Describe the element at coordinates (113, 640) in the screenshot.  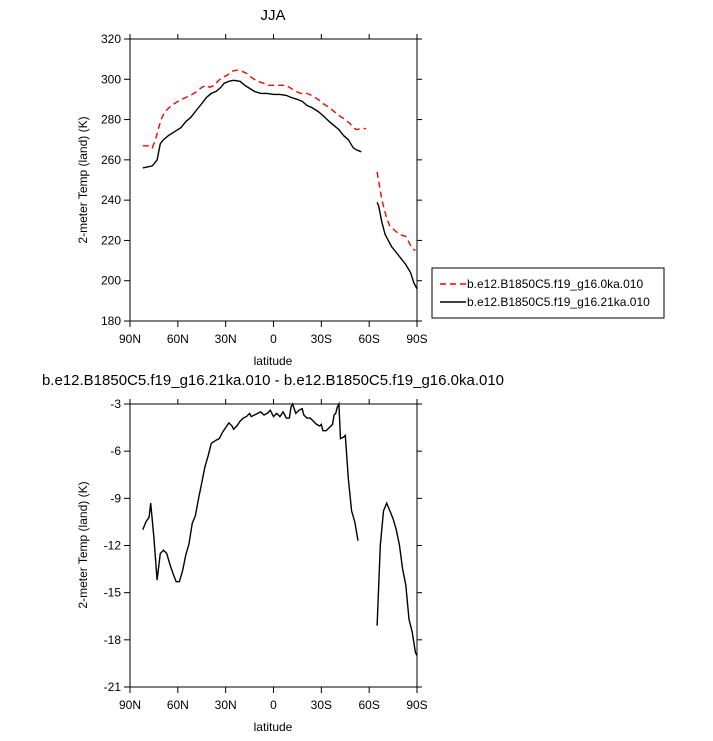
I see `y-tick-label: -18` at that location.